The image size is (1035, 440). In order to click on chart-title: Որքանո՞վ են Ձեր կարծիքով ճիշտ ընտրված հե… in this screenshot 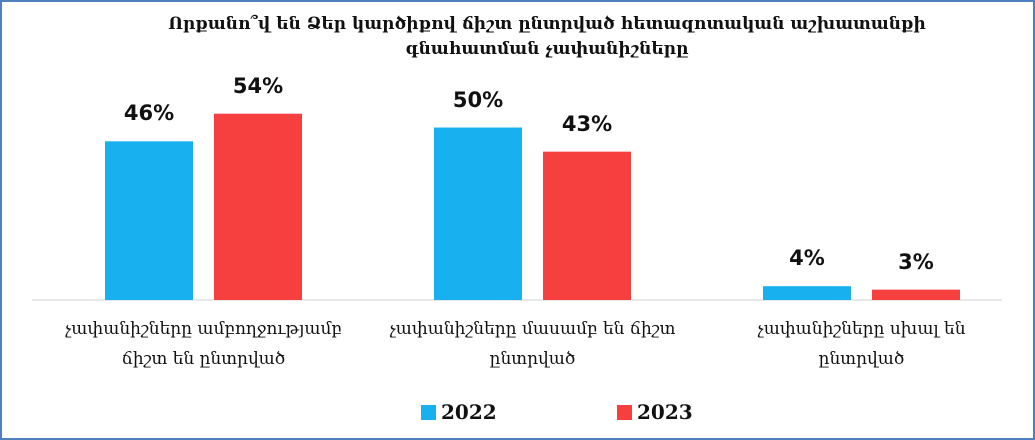, I will do `click(547, 36)`.